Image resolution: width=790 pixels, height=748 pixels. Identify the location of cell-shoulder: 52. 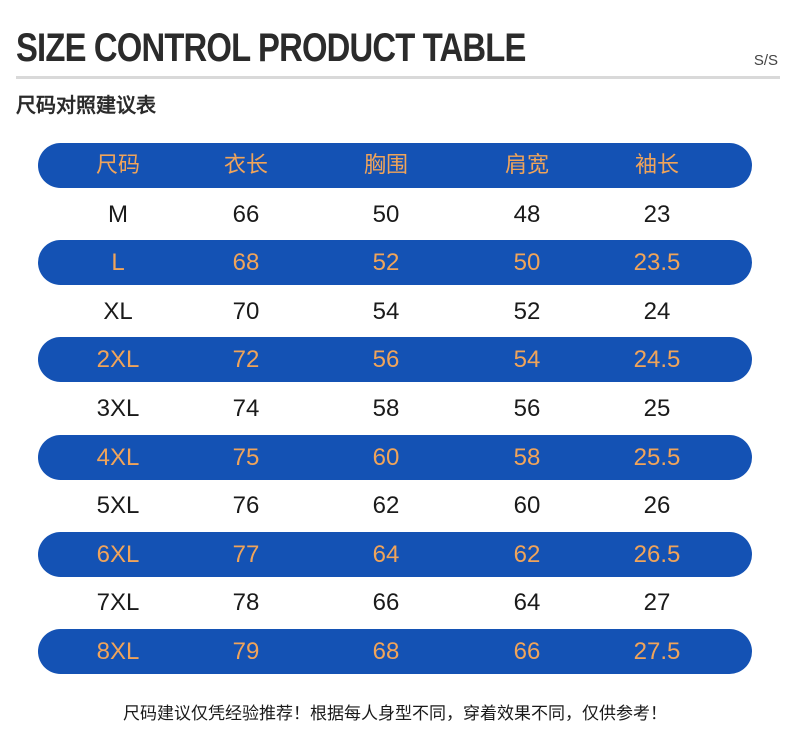
(527, 311).